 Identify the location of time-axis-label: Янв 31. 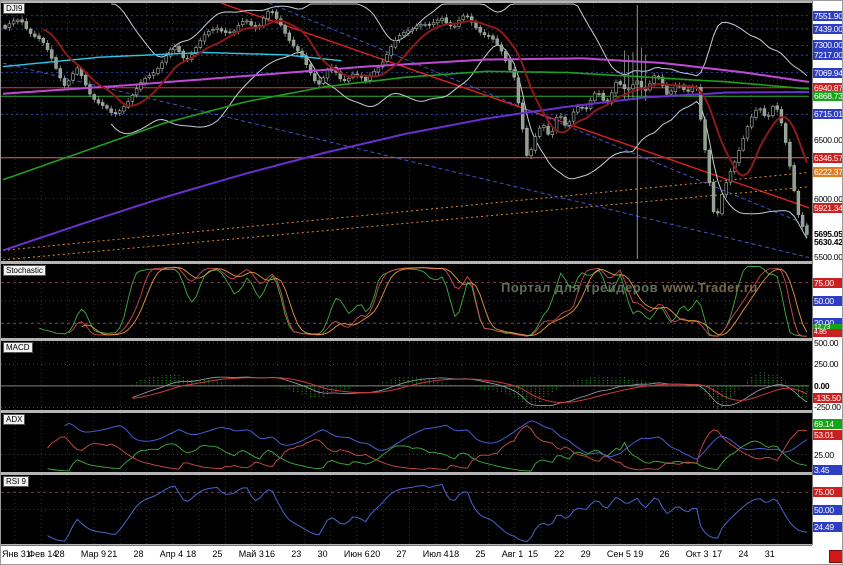
(16, 554).